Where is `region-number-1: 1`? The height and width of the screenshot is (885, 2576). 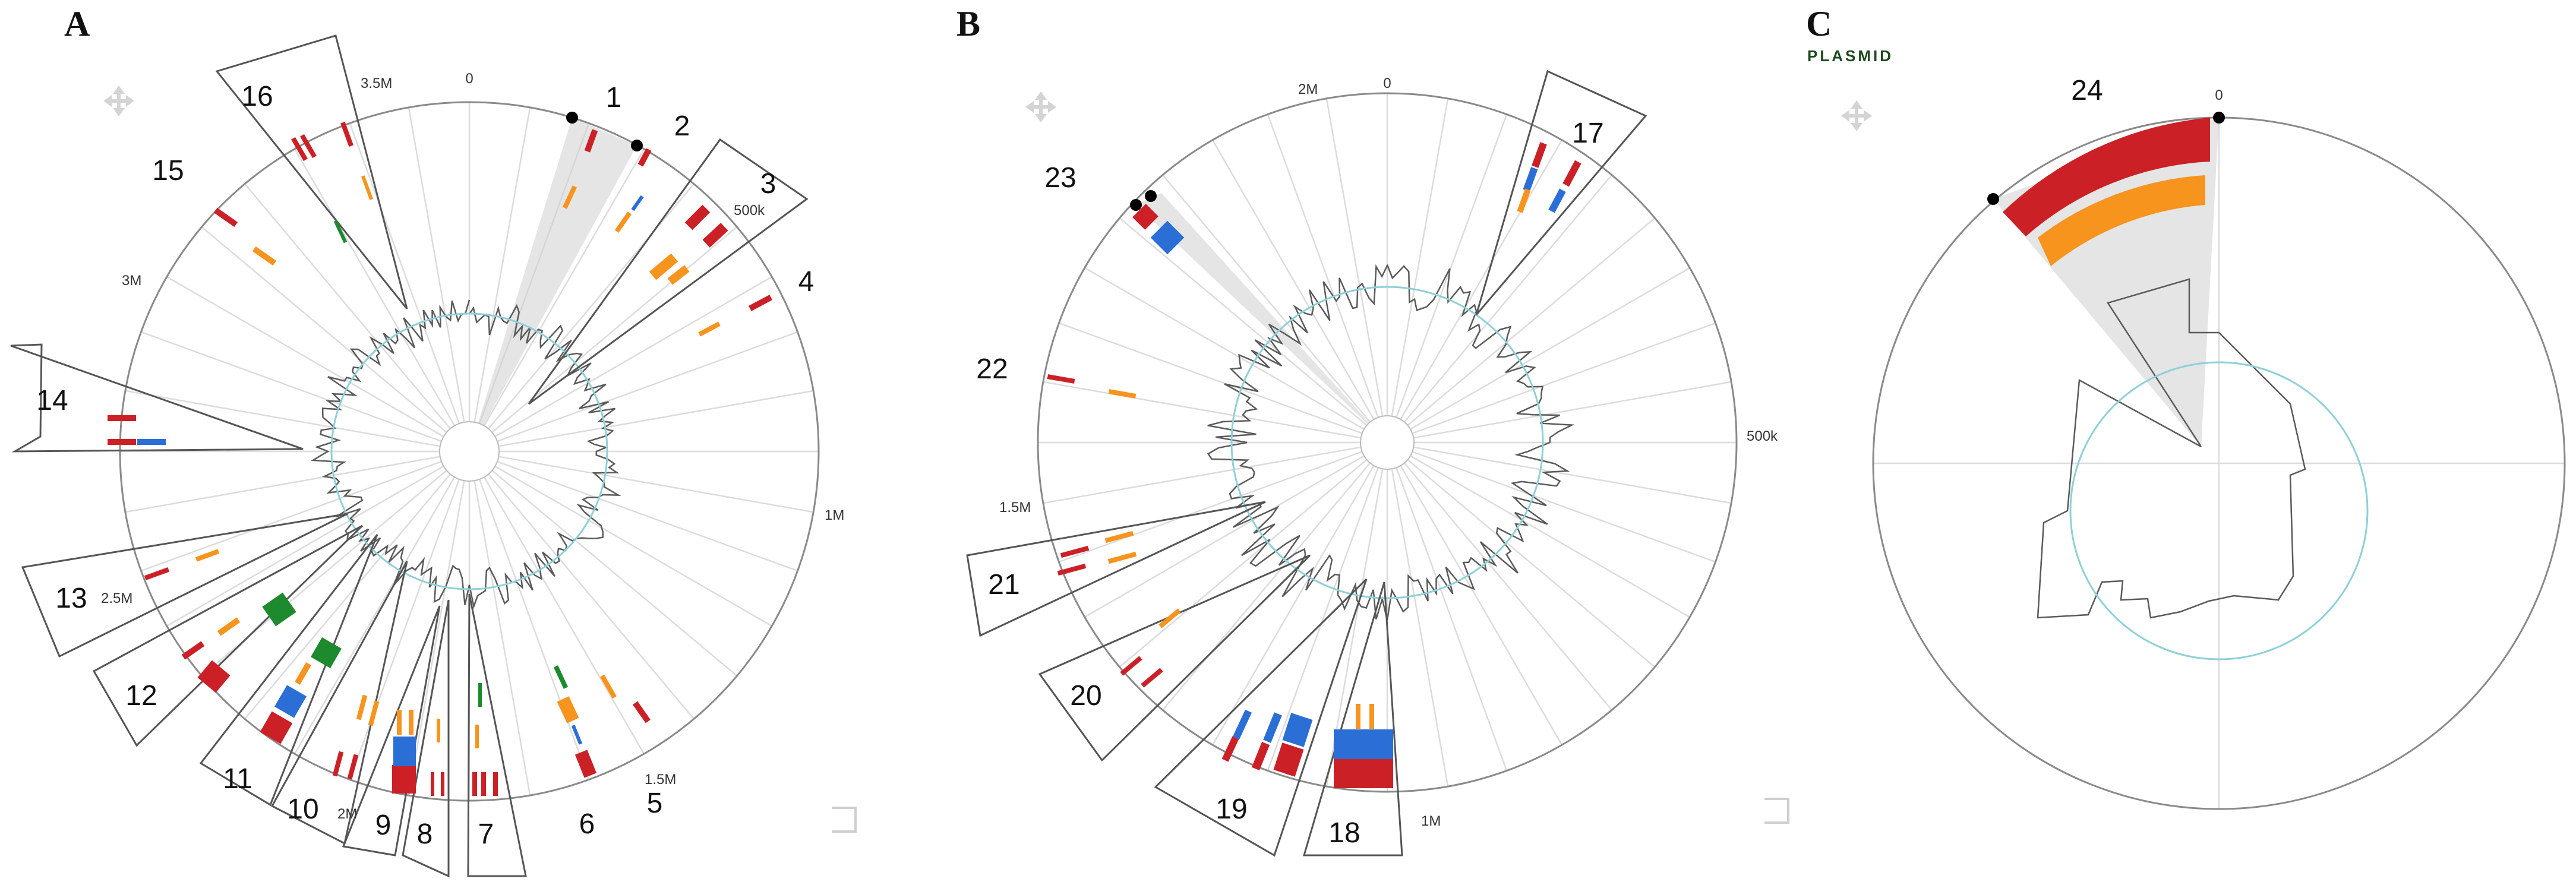 region-number-1: 1 is located at coordinates (614, 97).